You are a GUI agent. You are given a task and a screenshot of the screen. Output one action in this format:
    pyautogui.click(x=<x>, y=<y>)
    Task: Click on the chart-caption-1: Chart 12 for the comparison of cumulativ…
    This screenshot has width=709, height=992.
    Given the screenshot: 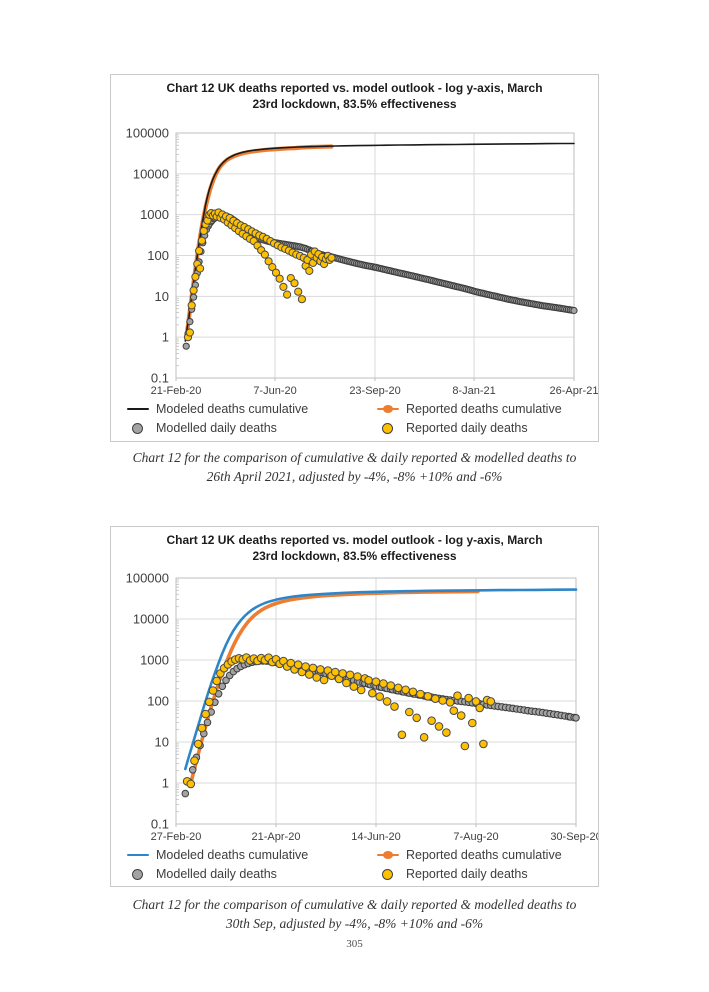 What is the action you would take?
    pyautogui.click(x=354, y=467)
    